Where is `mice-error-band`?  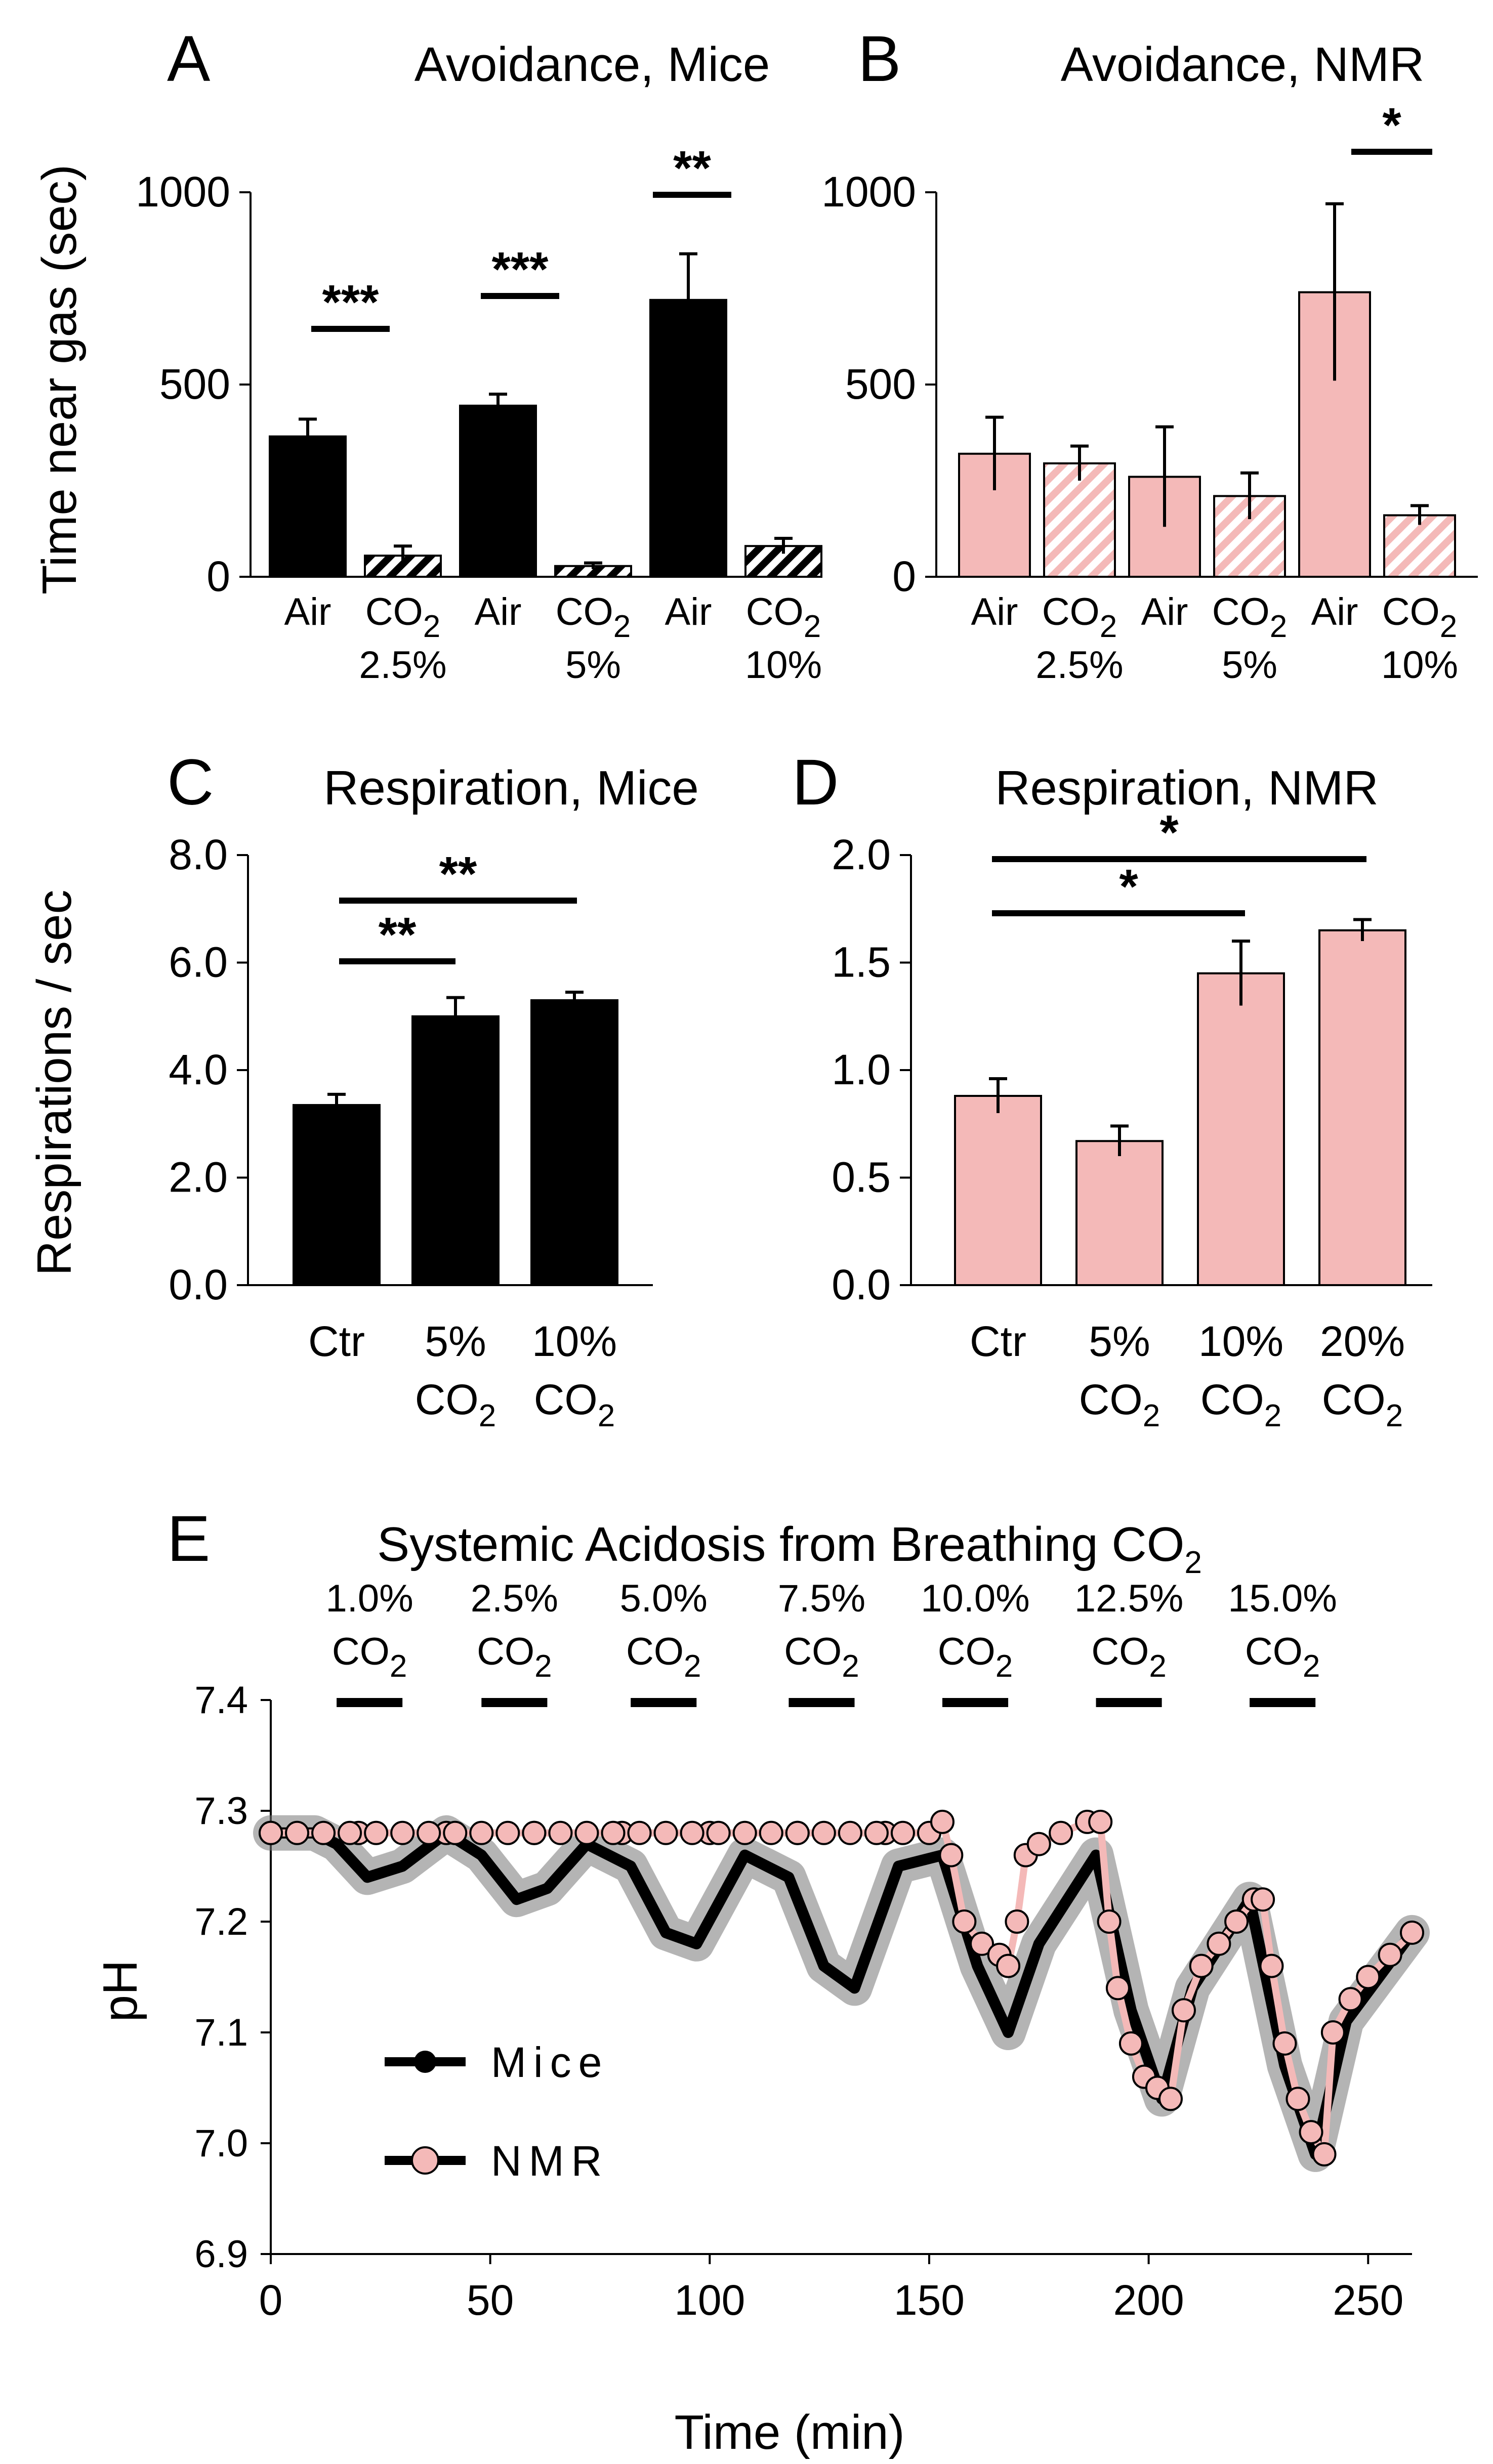
mice-error-band is located at coordinates (842, 1993).